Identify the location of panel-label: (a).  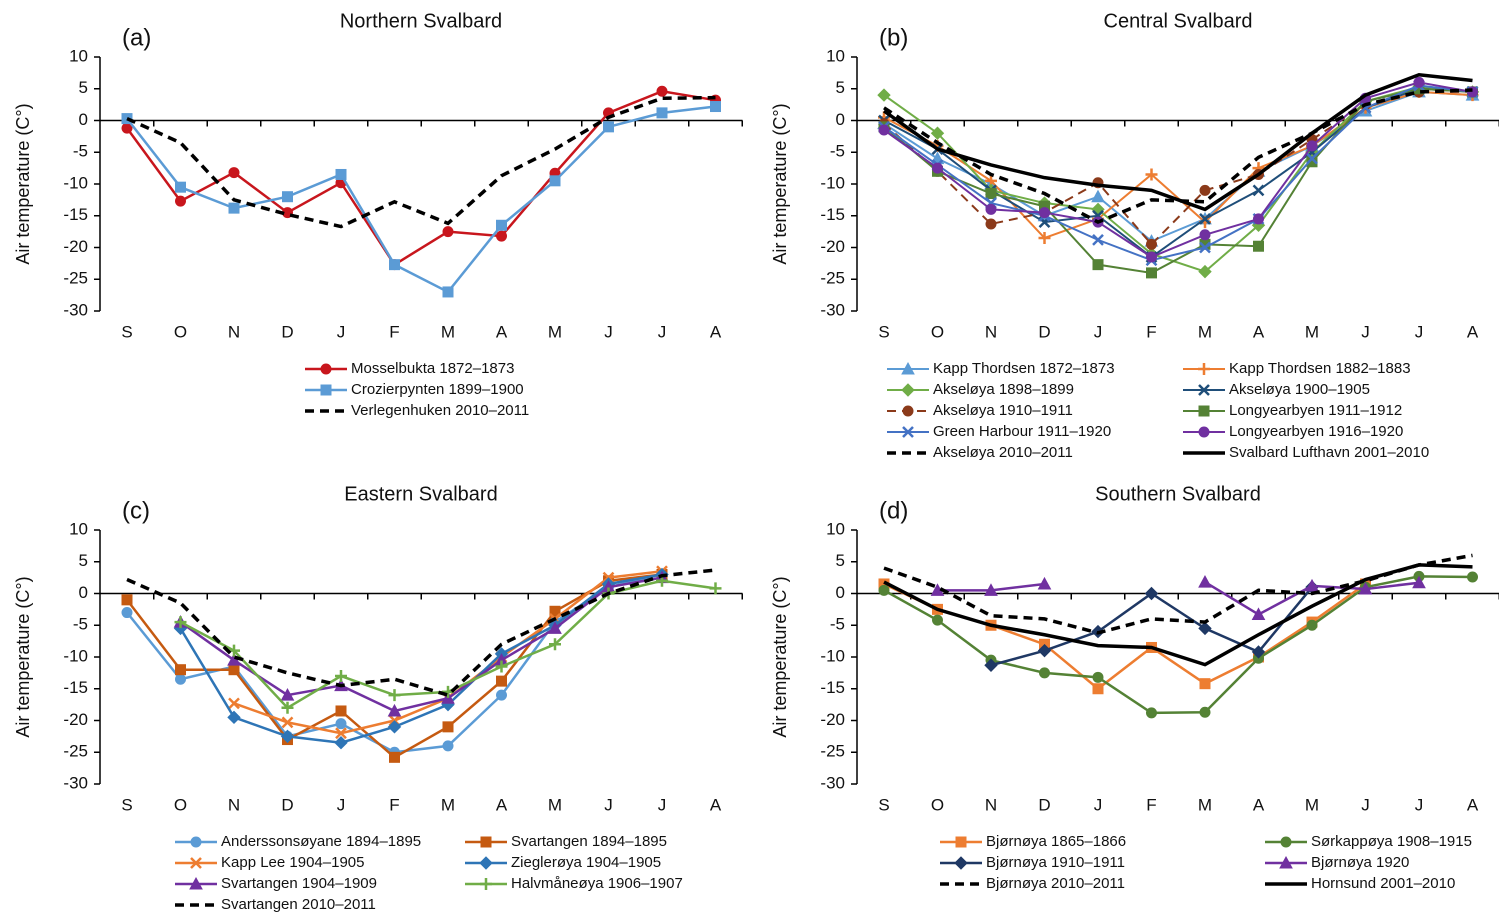
(136, 37).